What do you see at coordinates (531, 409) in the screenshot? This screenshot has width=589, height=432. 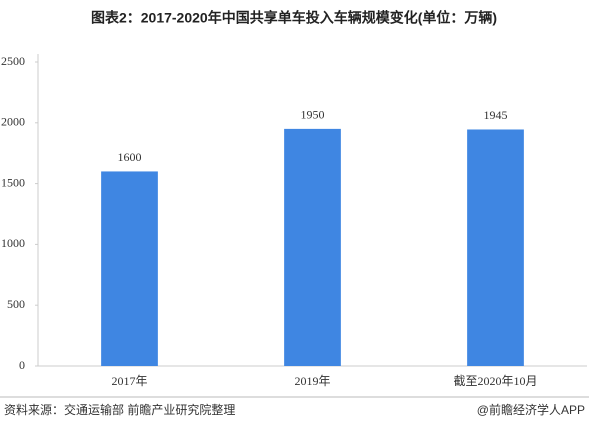 I see `credit: @前瞻经济学人APP` at bounding box center [531, 409].